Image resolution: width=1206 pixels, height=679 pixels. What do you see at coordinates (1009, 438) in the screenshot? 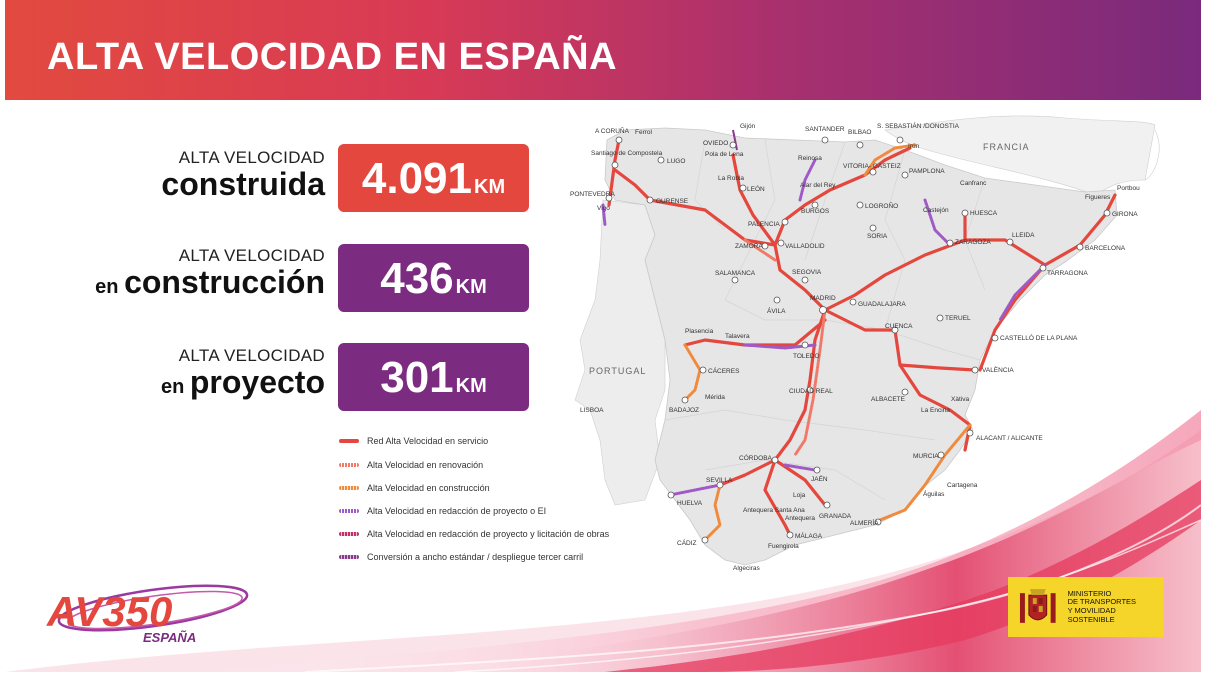
I see `city-alicante: ALACANT / ALICANTE` at bounding box center [1009, 438].